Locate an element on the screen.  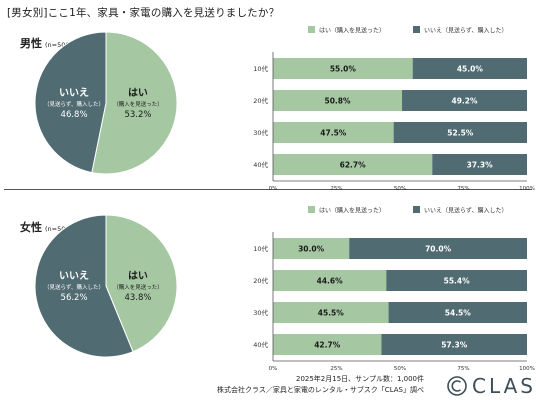
clas-logo: CLAS is located at coordinates (491, 386).